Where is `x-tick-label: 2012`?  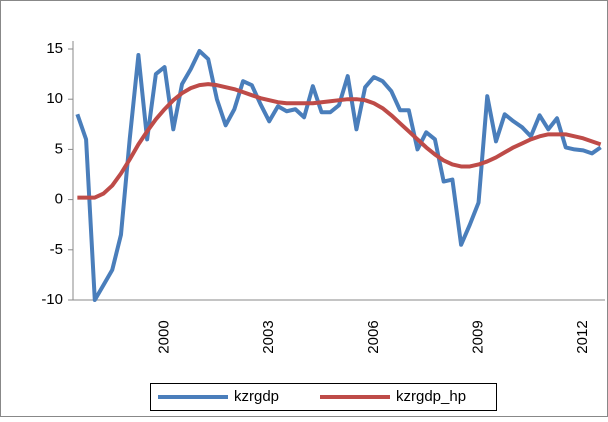 x-tick-label: 2012 is located at coordinates (582, 336).